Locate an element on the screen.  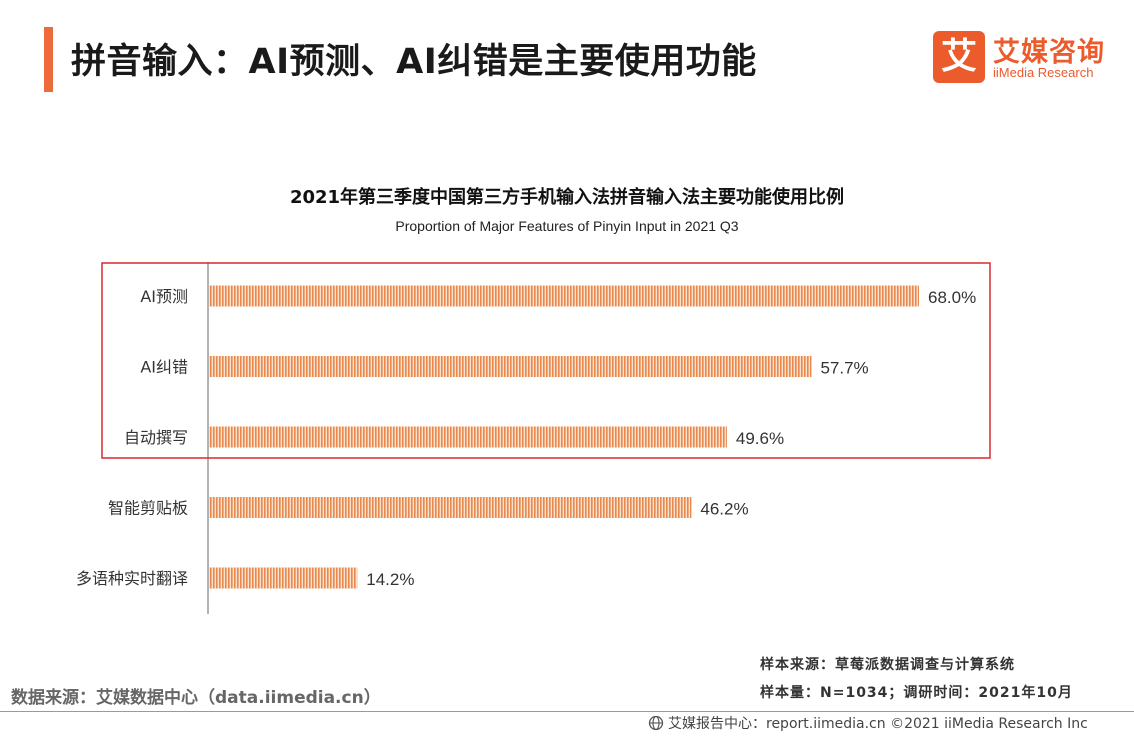
category-label-3: 自动撰写 is located at coordinates (156, 437).